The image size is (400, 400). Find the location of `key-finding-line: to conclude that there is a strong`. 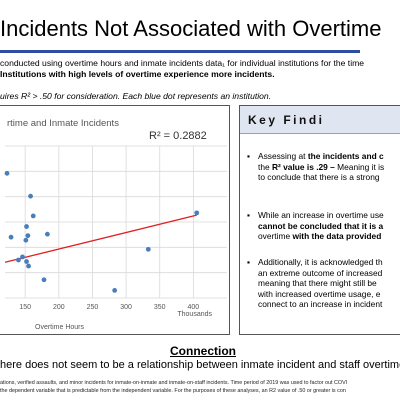

key-finding-line: to conclude that there is a strong is located at coordinates (319, 177).